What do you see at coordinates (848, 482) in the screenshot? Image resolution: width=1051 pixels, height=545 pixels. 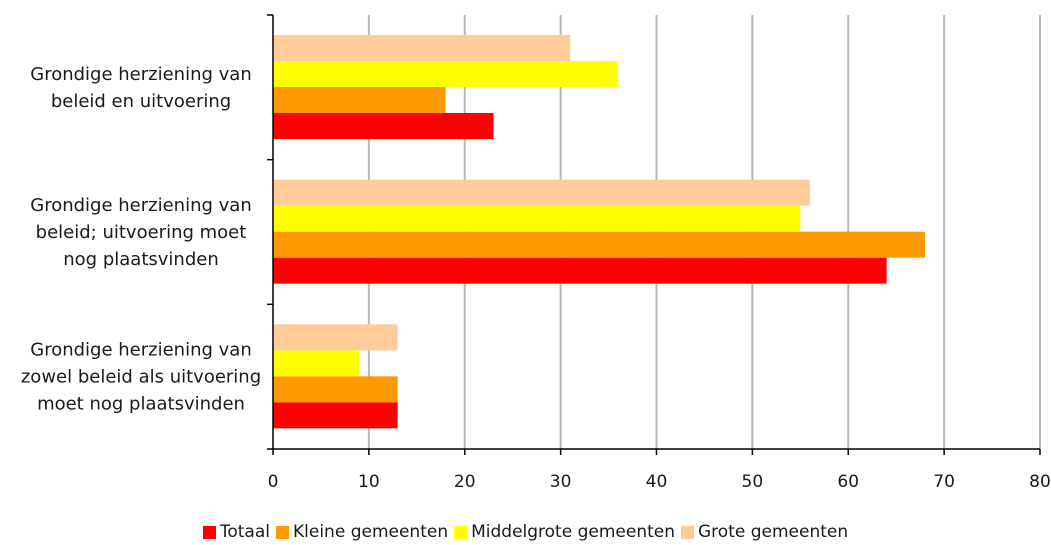 I see `x-tick-label: 60` at bounding box center [848, 482].